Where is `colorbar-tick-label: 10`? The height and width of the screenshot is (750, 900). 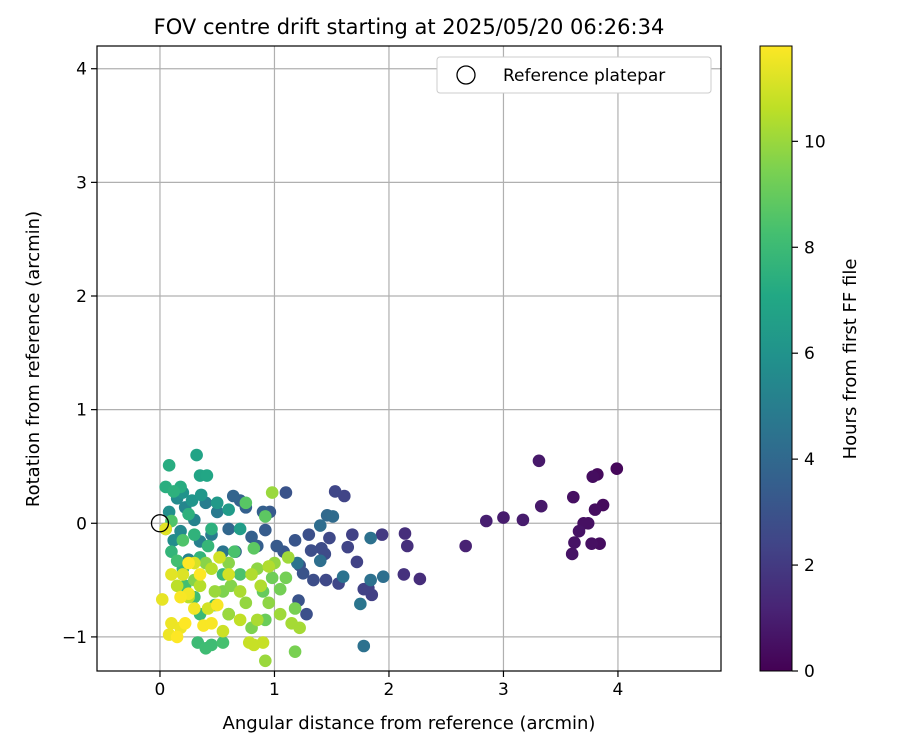
colorbar-tick-label: 10 is located at coordinates (815, 142).